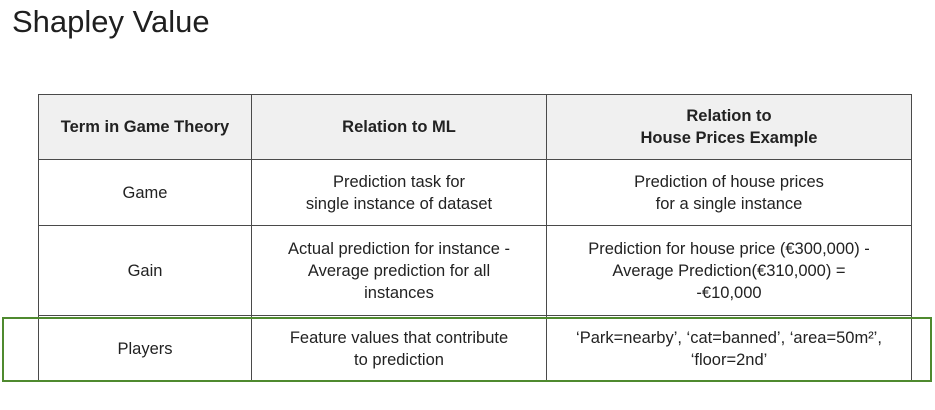 This screenshot has height=410, width=935. Describe the element at coordinates (729, 181) in the screenshot. I see `example-line: Prediction of house prices` at that location.